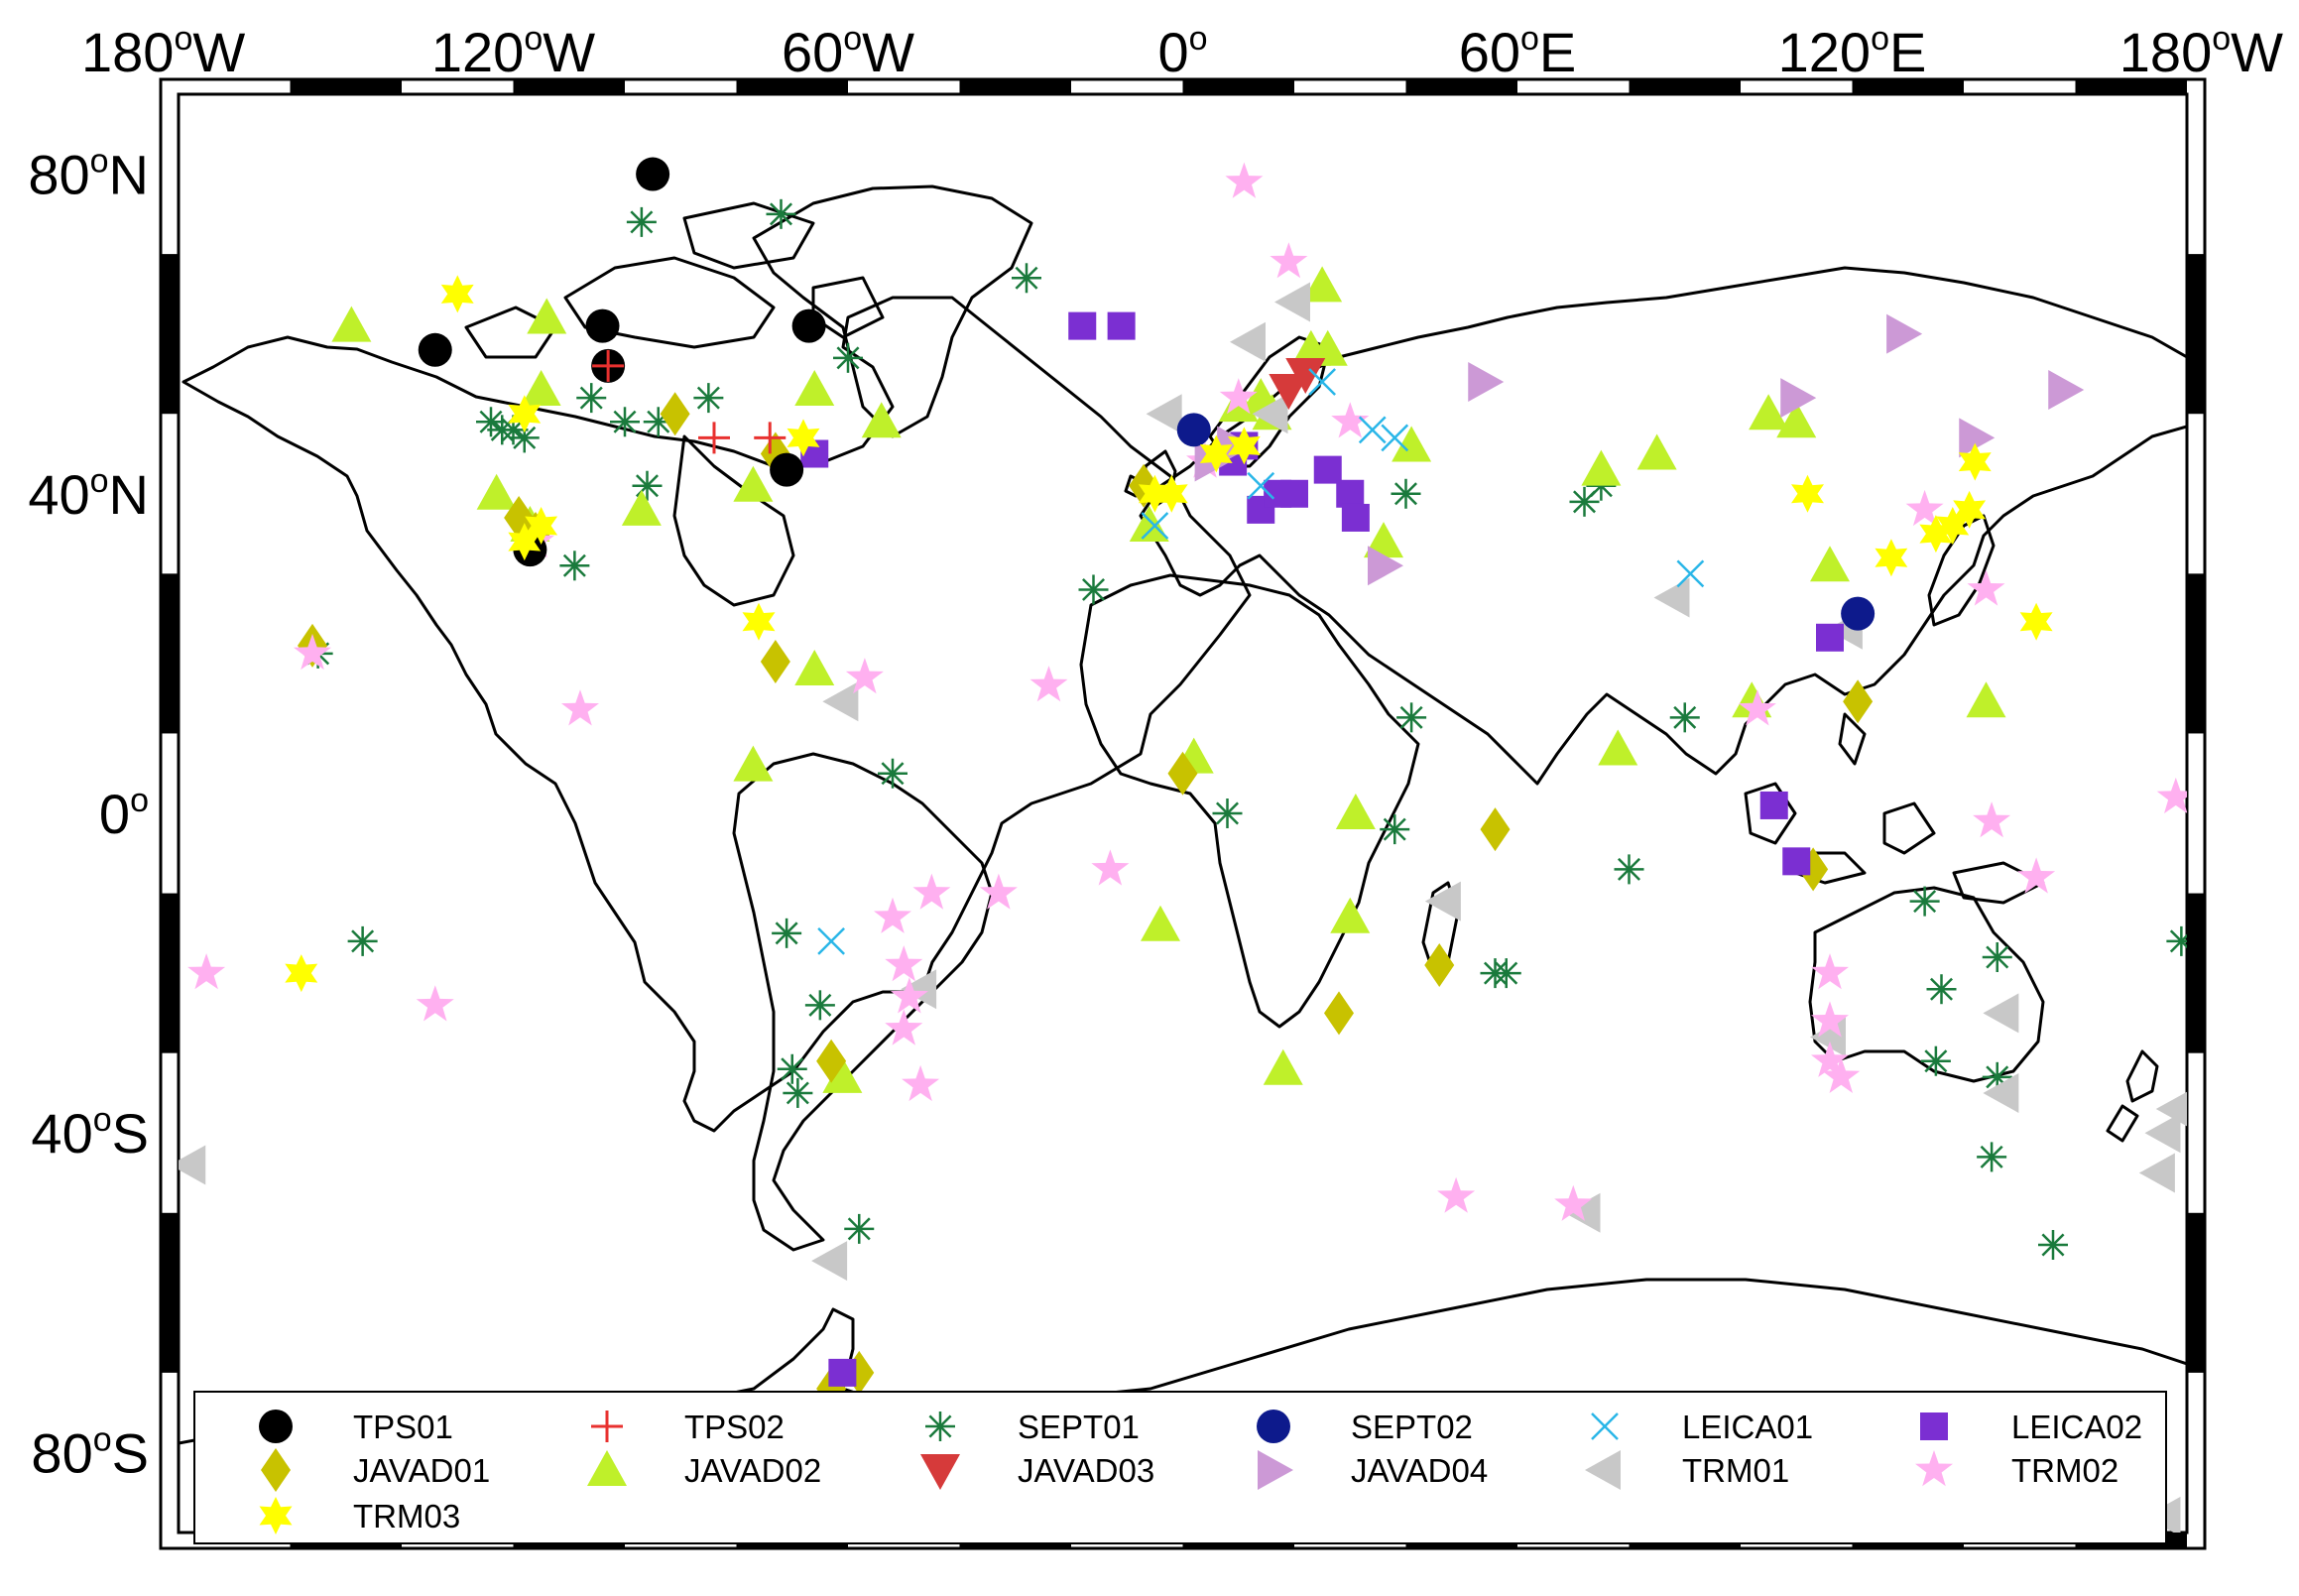 The width and height of the screenshot is (2299, 1596). I want to click on coast-australia, so click(1926, 985).